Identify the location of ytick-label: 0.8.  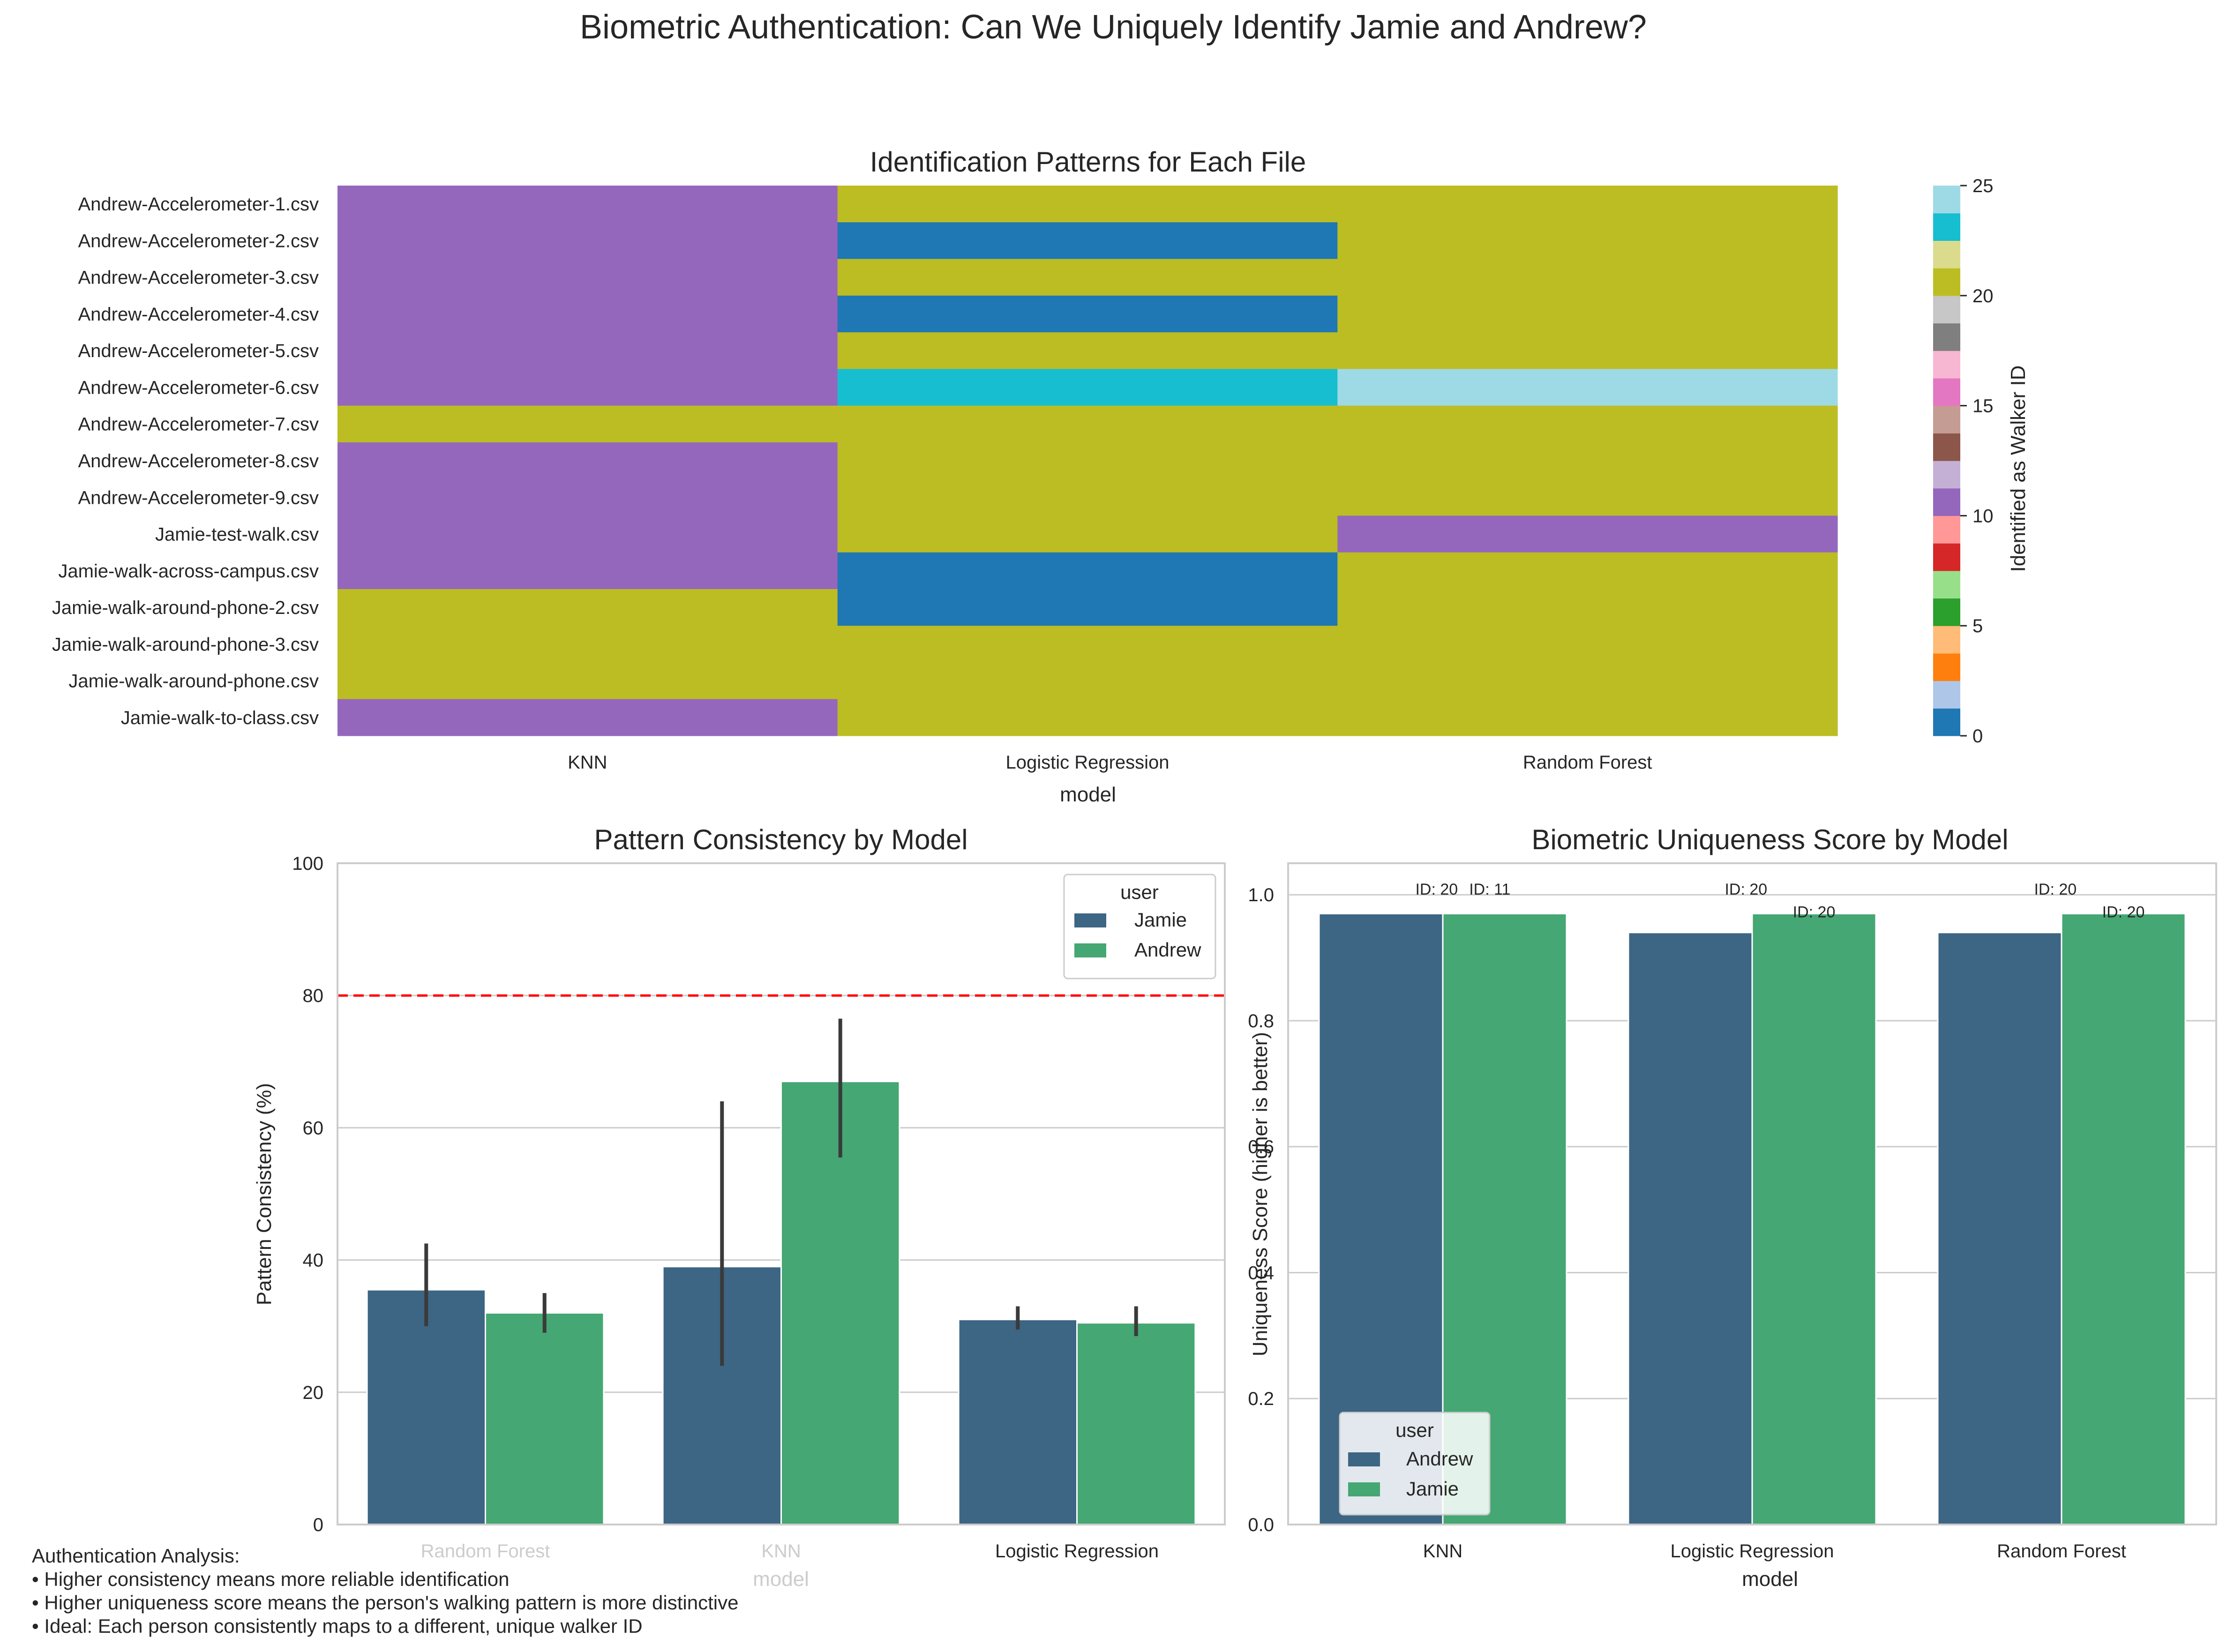
(1261, 1021).